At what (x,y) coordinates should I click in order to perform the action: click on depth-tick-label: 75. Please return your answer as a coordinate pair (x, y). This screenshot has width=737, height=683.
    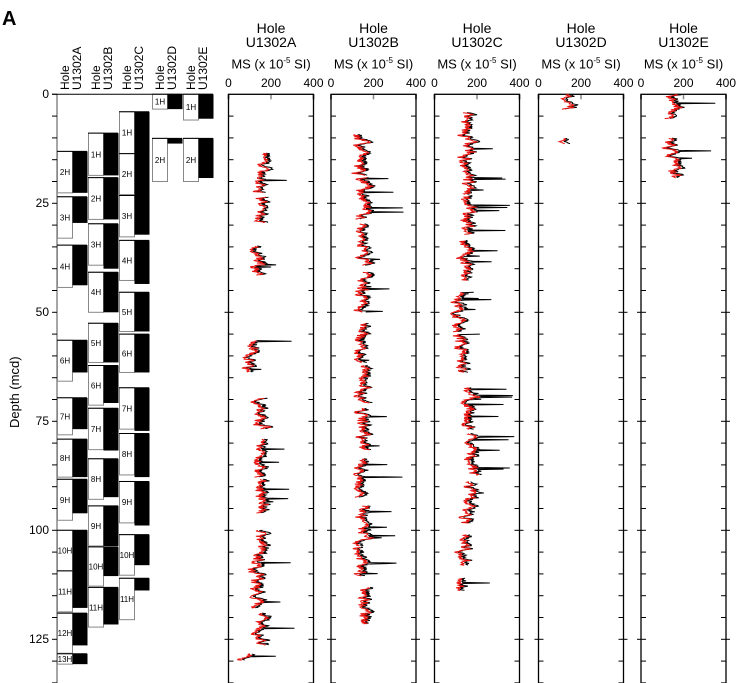
    Looking at the image, I should click on (42, 421).